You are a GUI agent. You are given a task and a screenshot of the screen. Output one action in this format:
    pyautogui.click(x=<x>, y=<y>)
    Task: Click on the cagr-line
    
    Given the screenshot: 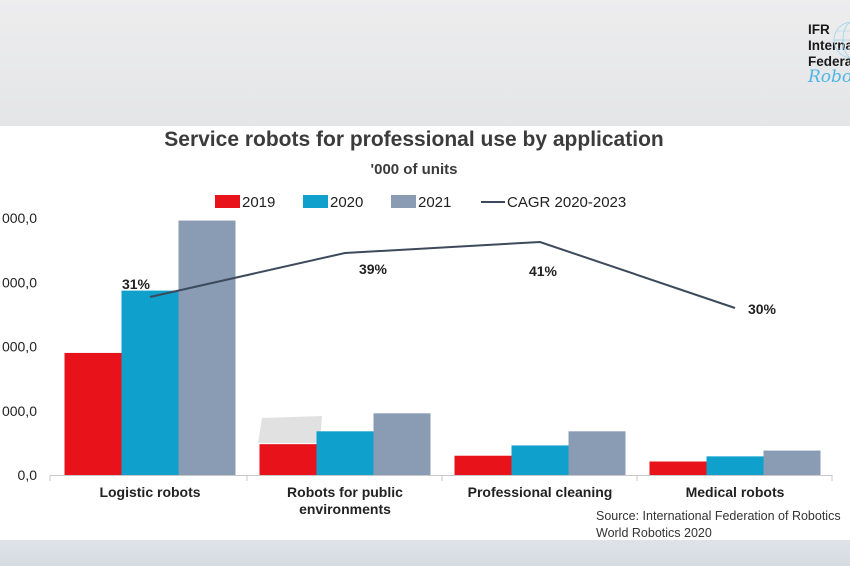 What is the action you would take?
    pyautogui.click(x=442, y=274)
    